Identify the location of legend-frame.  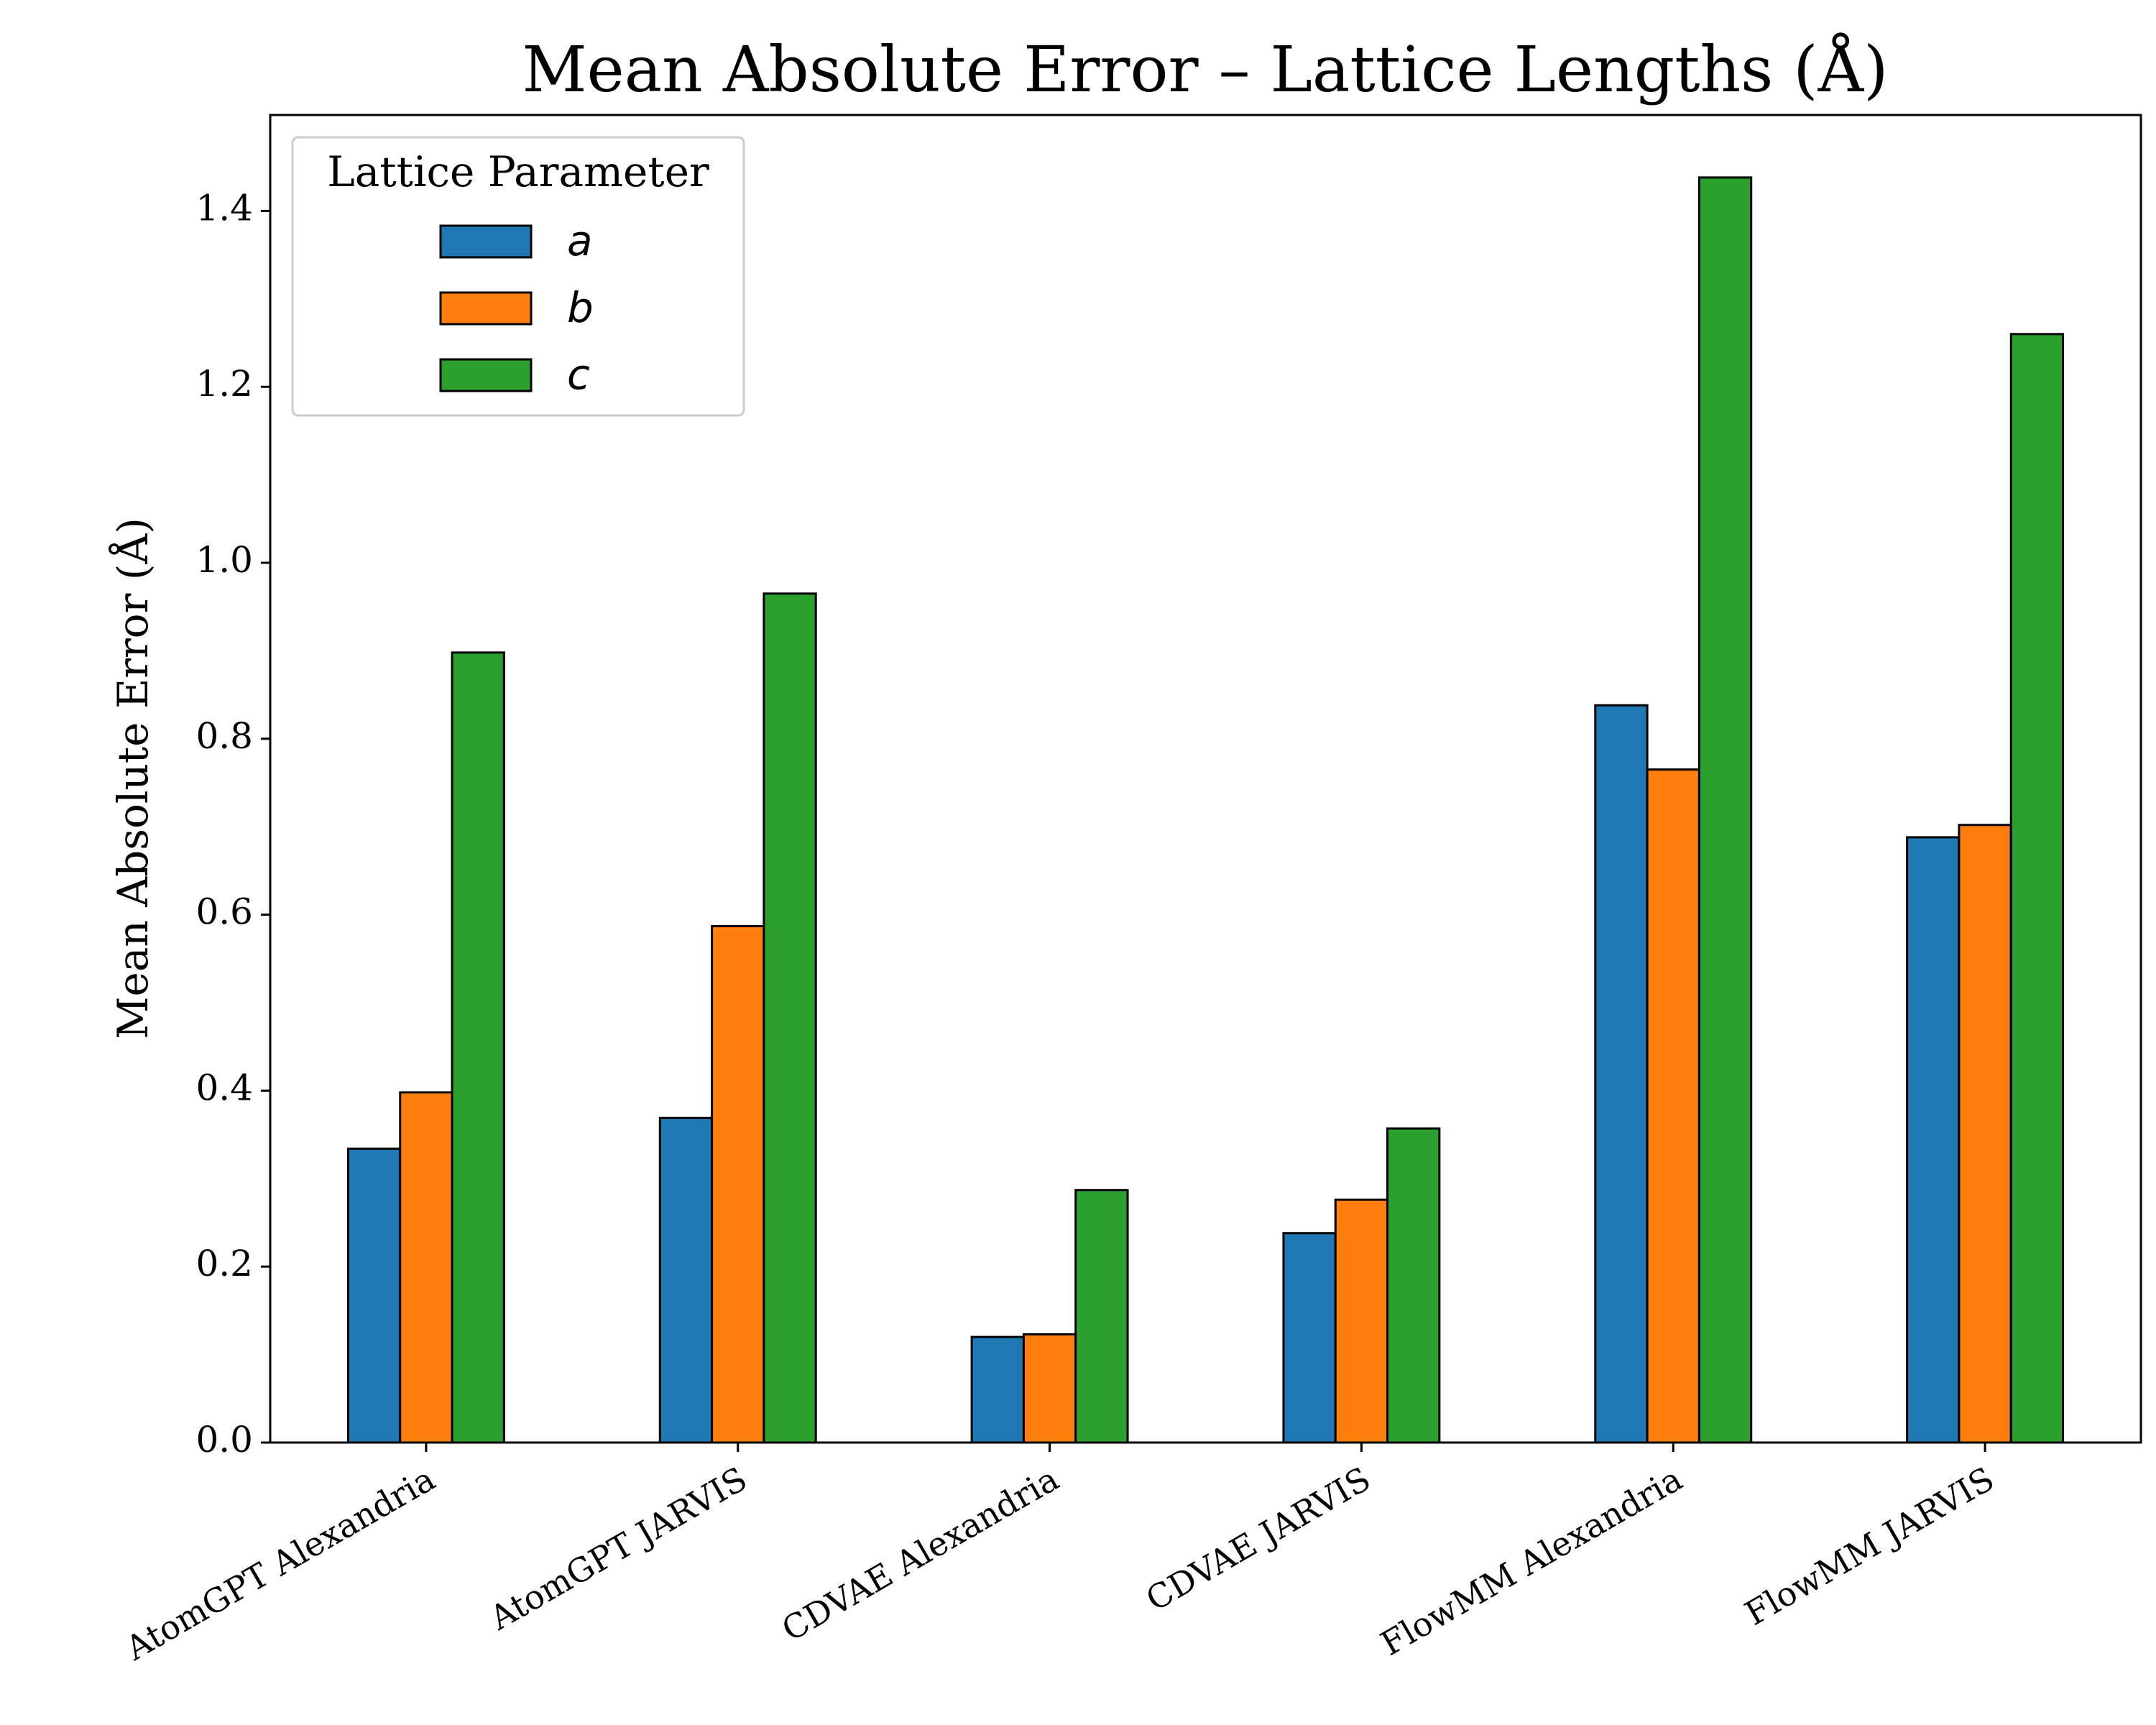
(518, 276).